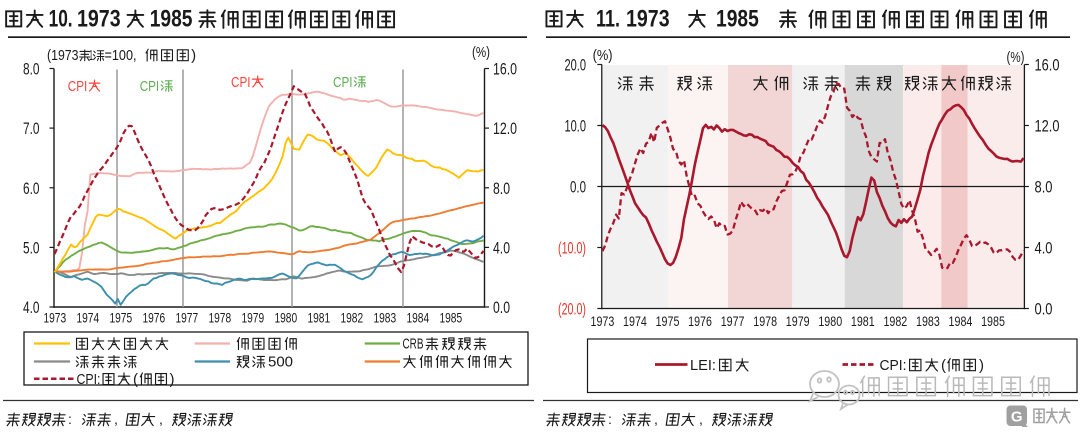 Image resolution: width=1080 pixels, height=435 pixels. I want to click on svg-text: 6.0, so click(31, 188).